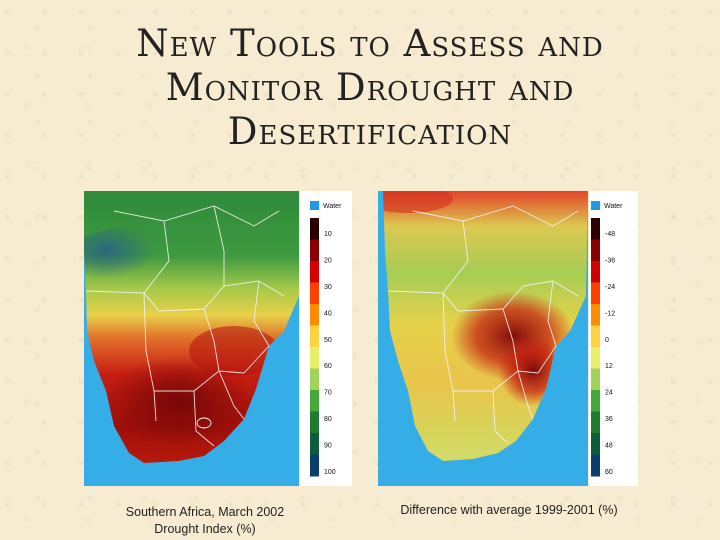 This screenshot has height=540, width=720. What do you see at coordinates (610, 260) in the screenshot?
I see `difference-legend-tick-label: -36` at bounding box center [610, 260].